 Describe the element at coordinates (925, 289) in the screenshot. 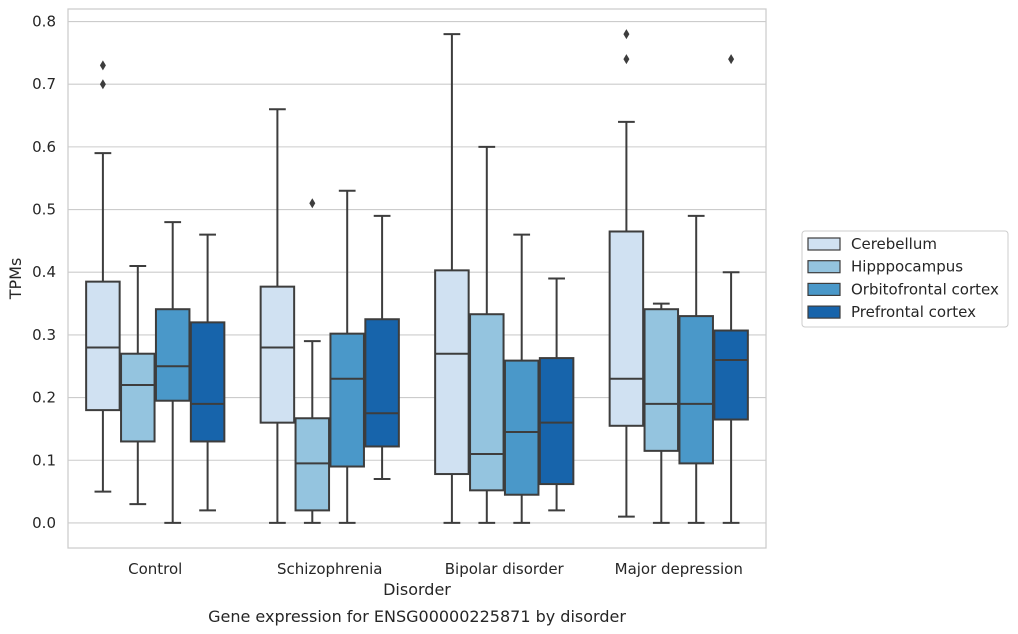

I see `legend-label: Orbitofrontal cortex` at that location.